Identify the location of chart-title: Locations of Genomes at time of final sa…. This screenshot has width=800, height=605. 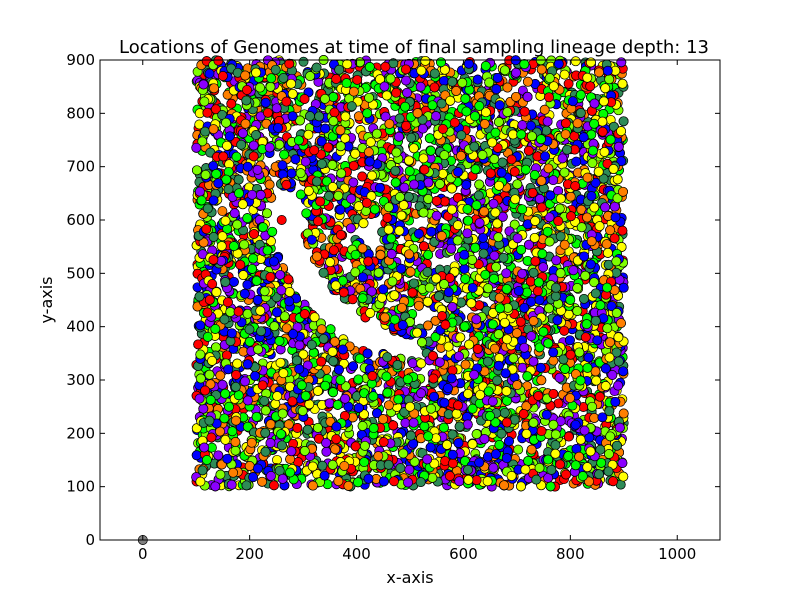
(414, 47).